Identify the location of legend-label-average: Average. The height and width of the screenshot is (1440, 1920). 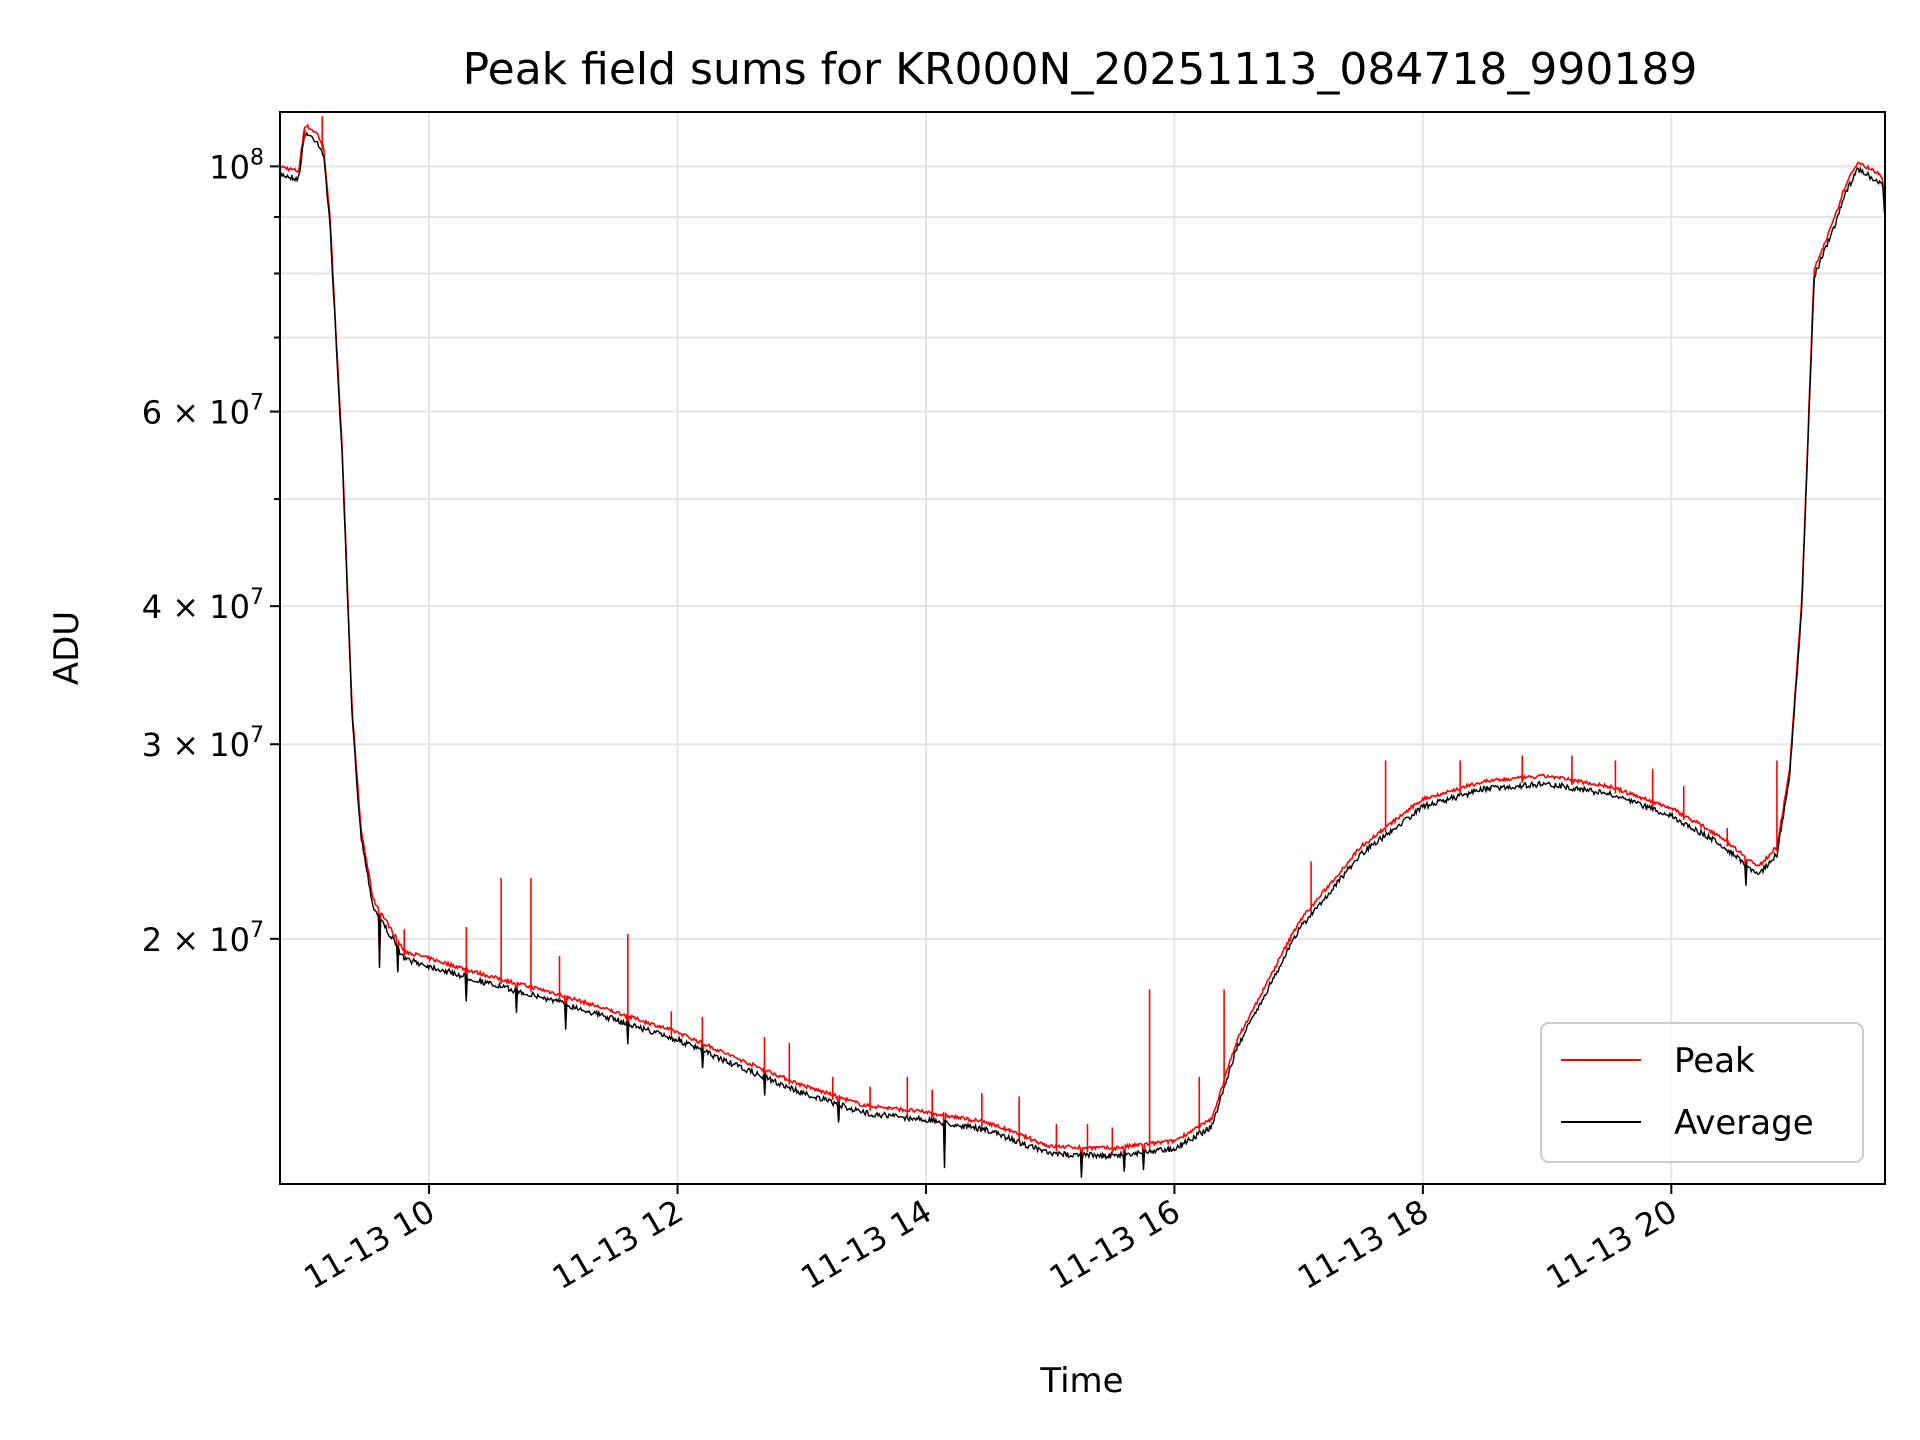
(1744, 1123).